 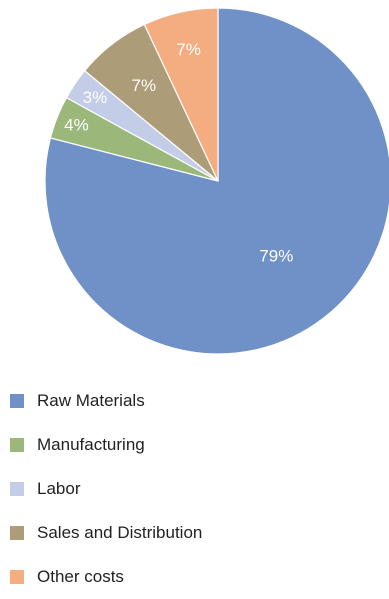 I want to click on legend-item-sales-and-distribution: Sales and Distribution, so click(x=106, y=533).